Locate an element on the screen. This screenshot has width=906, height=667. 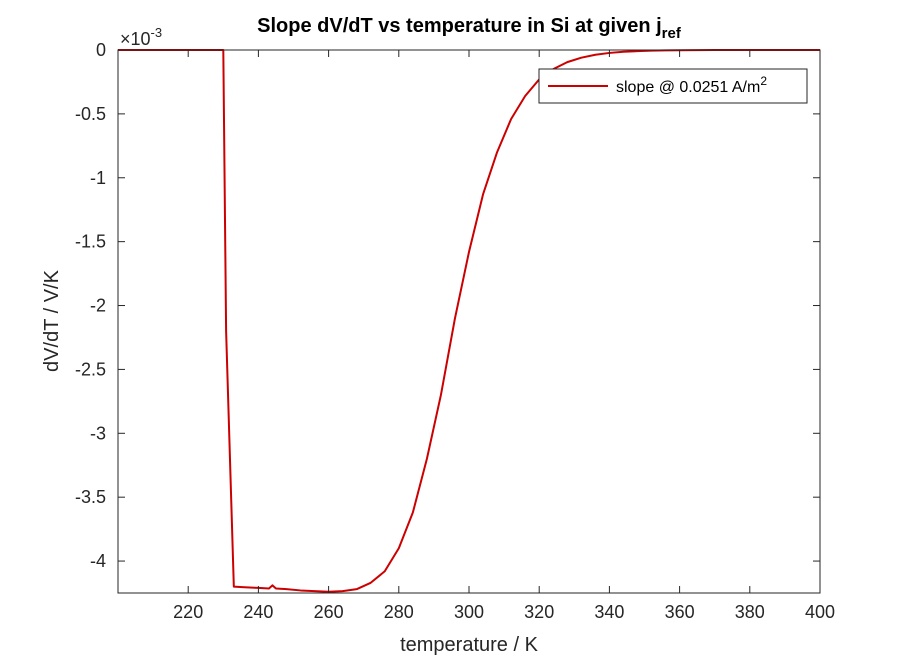
y-tick-label: -4 is located at coordinates (98, 561).